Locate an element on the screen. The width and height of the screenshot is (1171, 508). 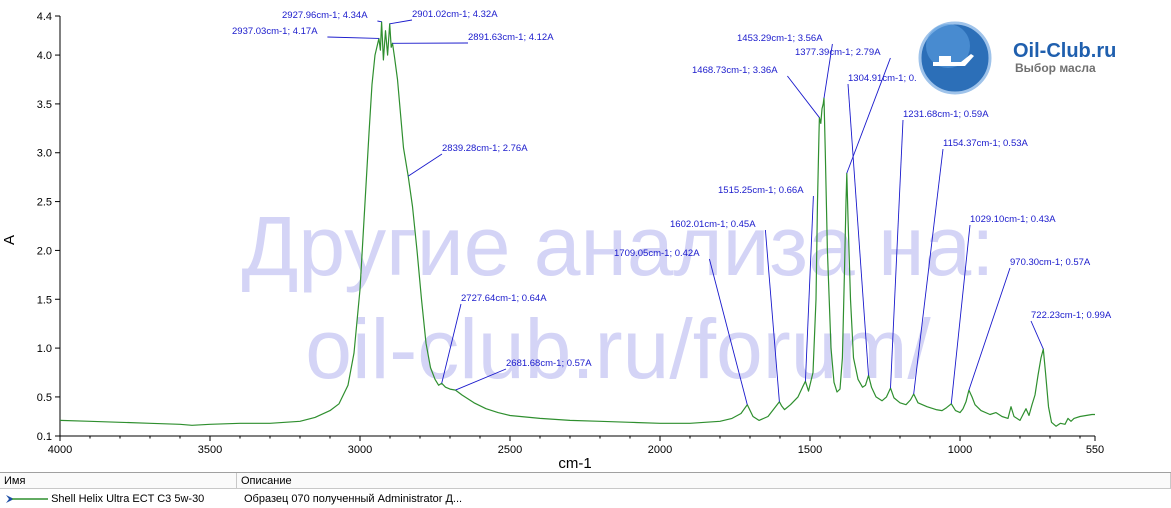
oil-club-logo: Oil-Club.ru Выбор масла is located at coordinates (1018, 58).